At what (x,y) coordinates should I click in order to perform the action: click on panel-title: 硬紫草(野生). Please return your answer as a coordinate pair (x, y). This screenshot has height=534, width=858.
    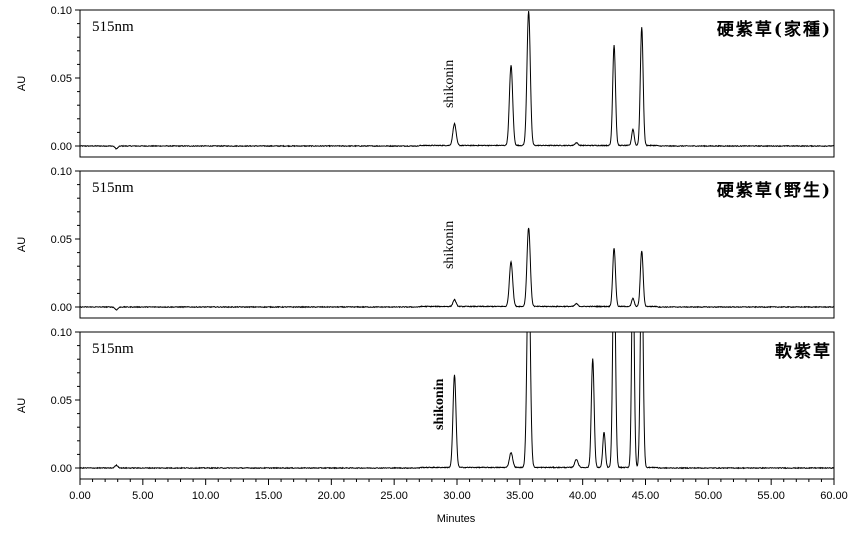
    Looking at the image, I should click on (774, 190).